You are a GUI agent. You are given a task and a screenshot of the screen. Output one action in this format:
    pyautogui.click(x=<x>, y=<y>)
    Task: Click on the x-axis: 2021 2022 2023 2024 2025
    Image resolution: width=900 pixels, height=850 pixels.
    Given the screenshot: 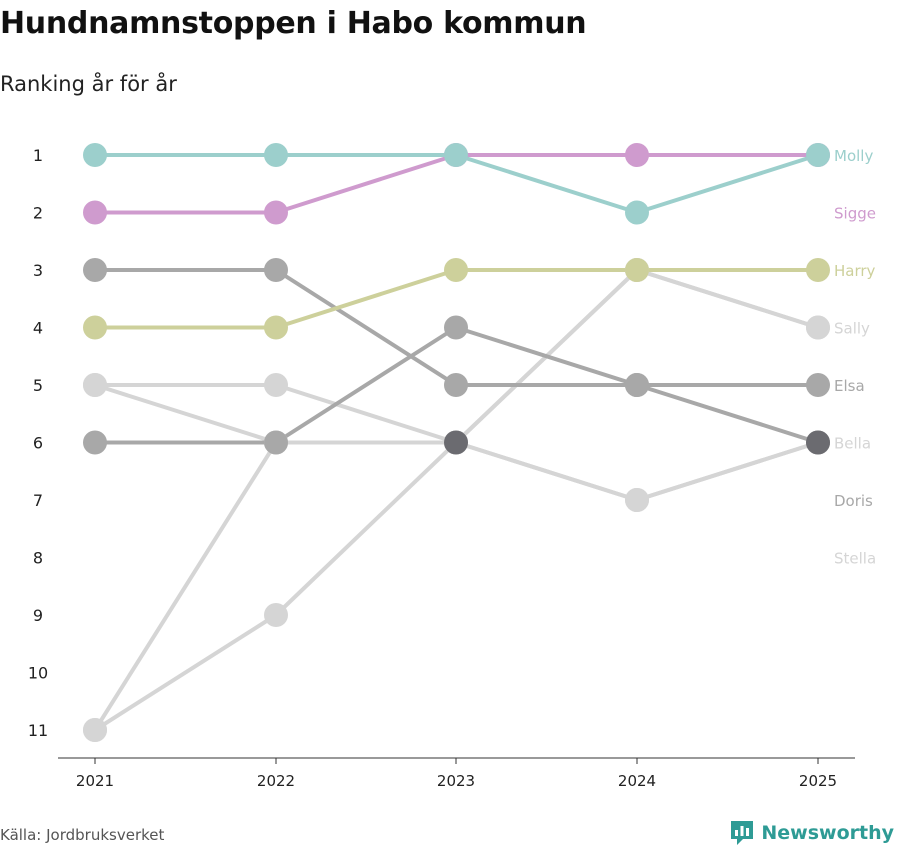 What is the action you would take?
    pyautogui.click(x=456, y=773)
    